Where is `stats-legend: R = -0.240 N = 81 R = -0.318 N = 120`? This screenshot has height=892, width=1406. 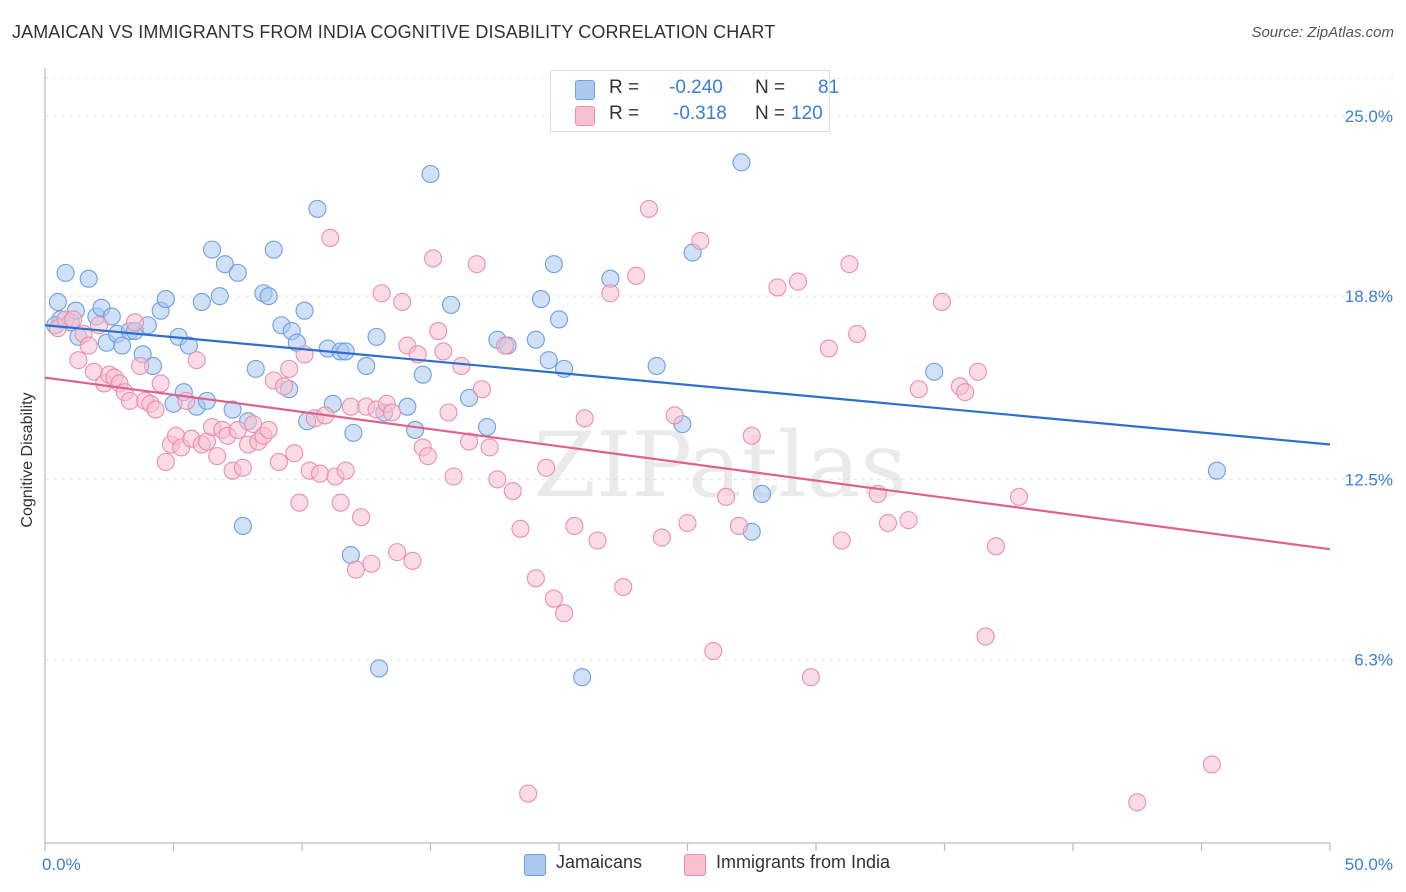 stats-legend: R = -0.240 N = 81 R = -0.318 N = 120 is located at coordinates (694, 101).